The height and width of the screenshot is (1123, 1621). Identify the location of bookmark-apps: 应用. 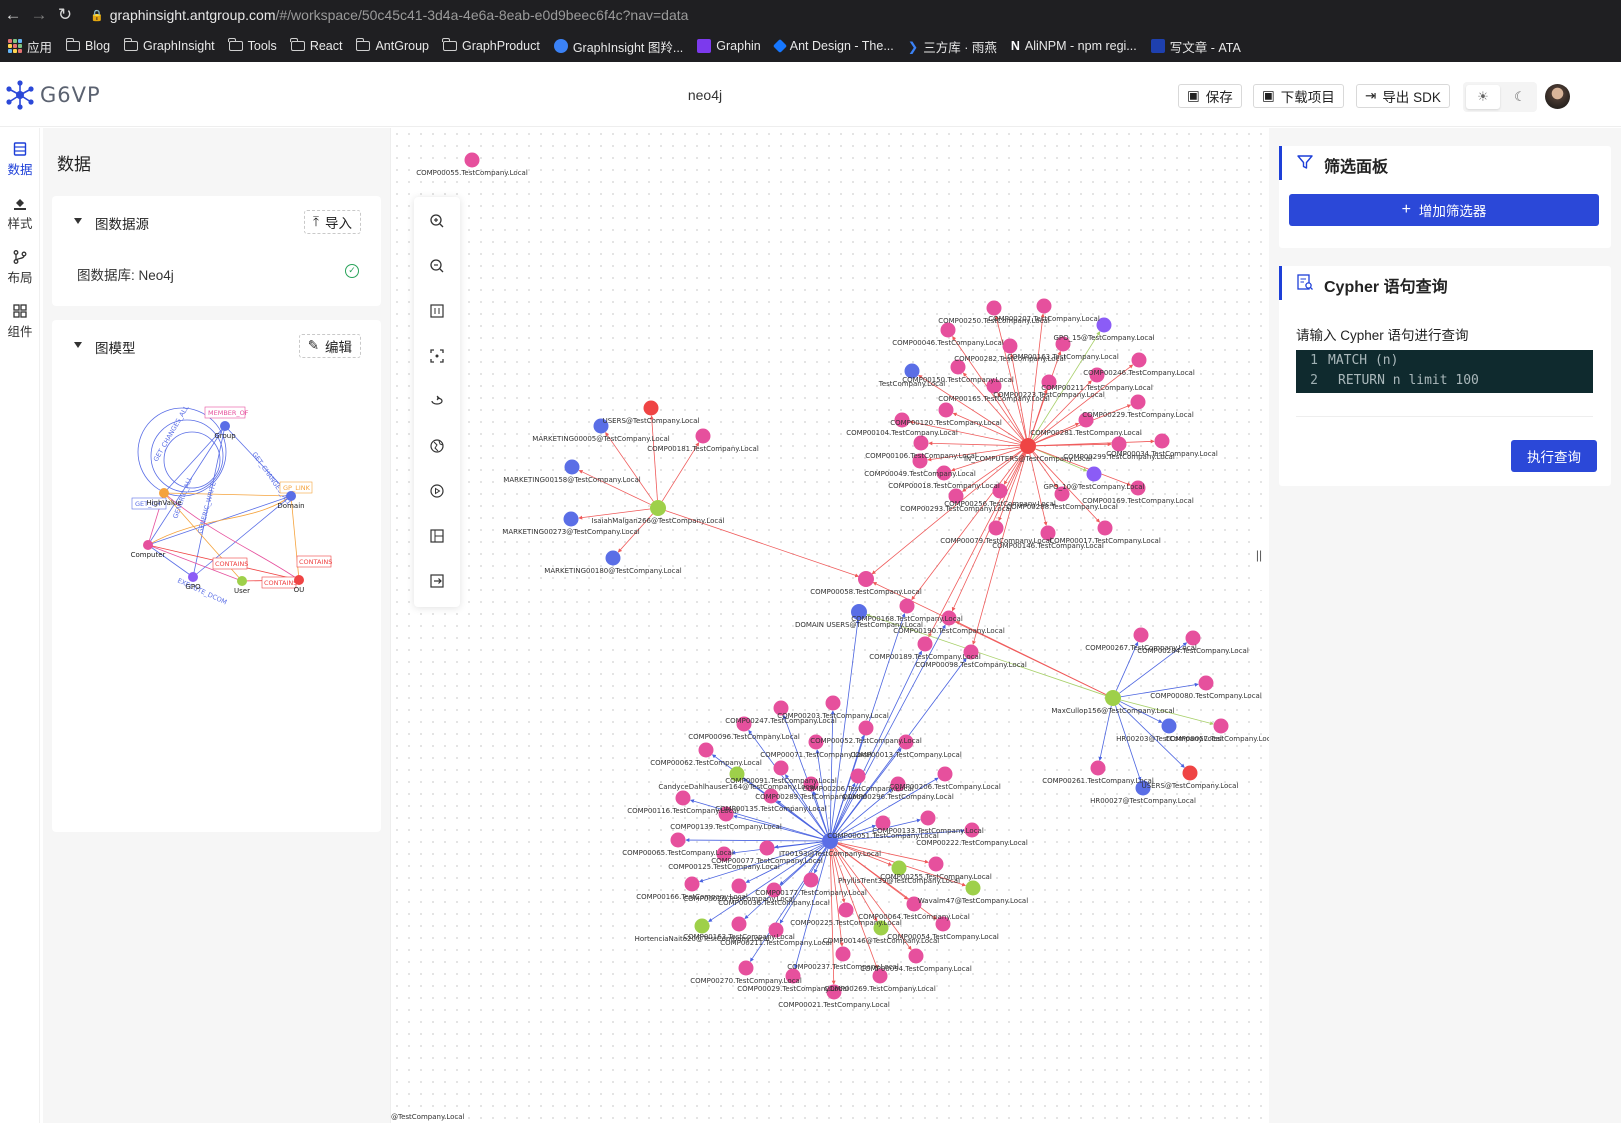
(30, 46).